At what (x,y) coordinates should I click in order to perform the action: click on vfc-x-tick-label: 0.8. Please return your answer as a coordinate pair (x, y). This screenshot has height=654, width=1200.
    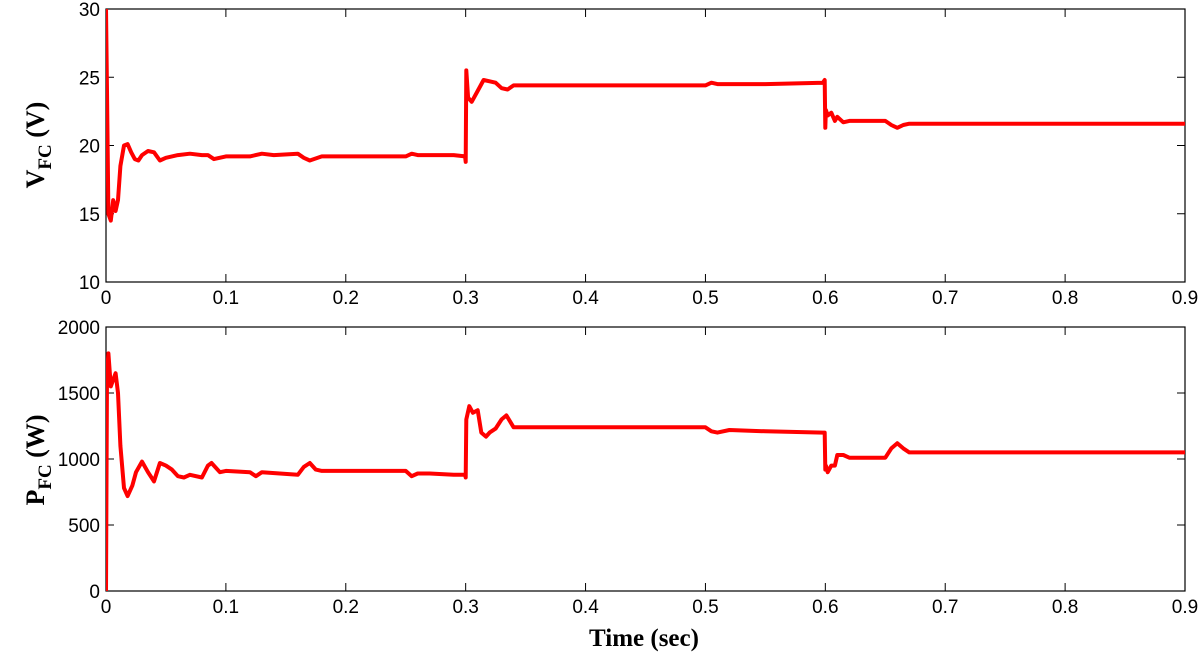
    Looking at the image, I should click on (1065, 298).